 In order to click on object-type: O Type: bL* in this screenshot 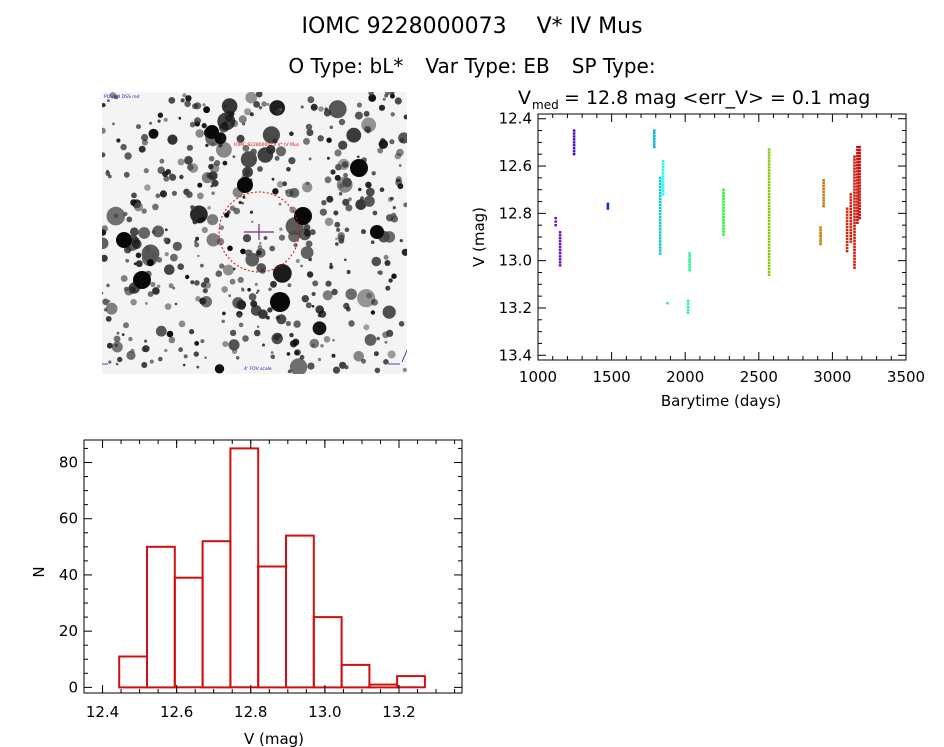, I will do `click(346, 66)`.